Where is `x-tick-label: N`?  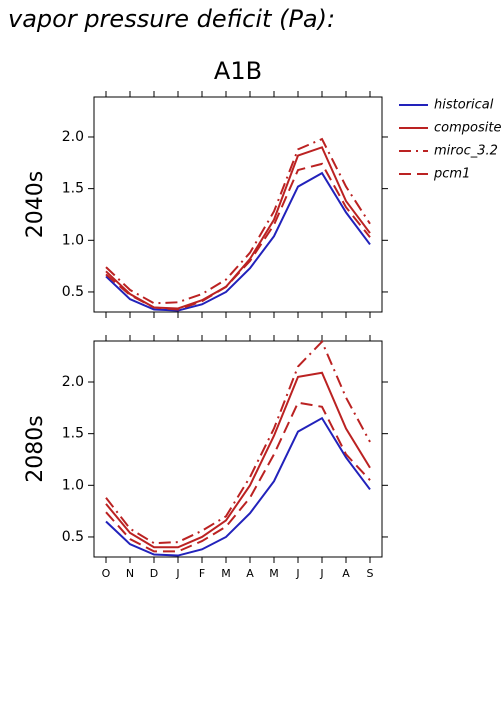 x-tick-label: N is located at coordinates (130, 573).